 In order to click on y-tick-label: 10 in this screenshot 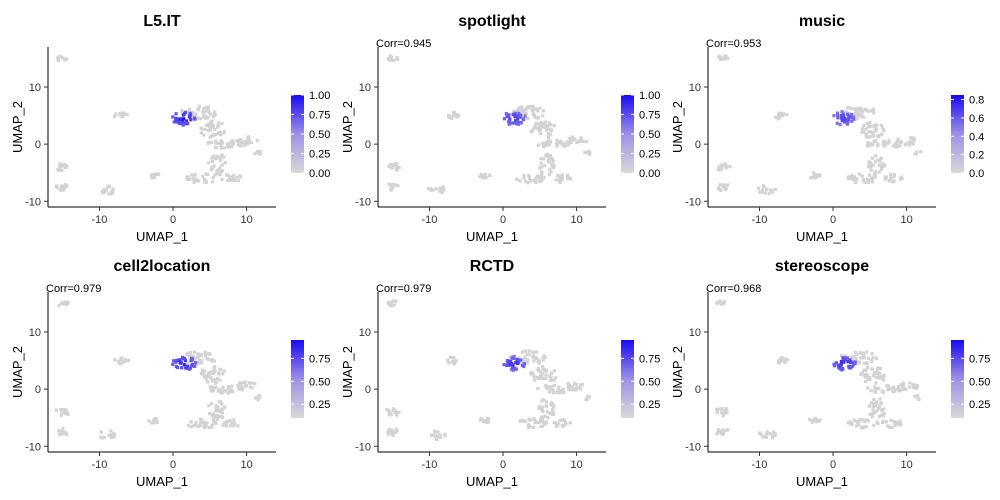, I will do `click(365, 88)`.